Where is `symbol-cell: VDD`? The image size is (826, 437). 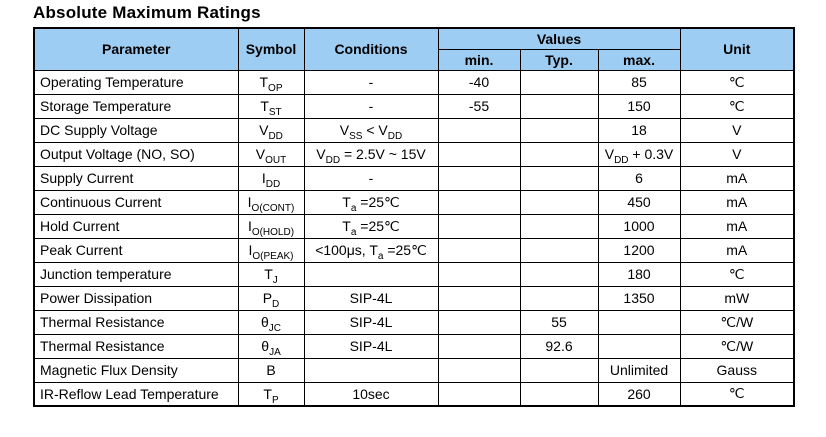 symbol-cell: VDD is located at coordinates (271, 130).